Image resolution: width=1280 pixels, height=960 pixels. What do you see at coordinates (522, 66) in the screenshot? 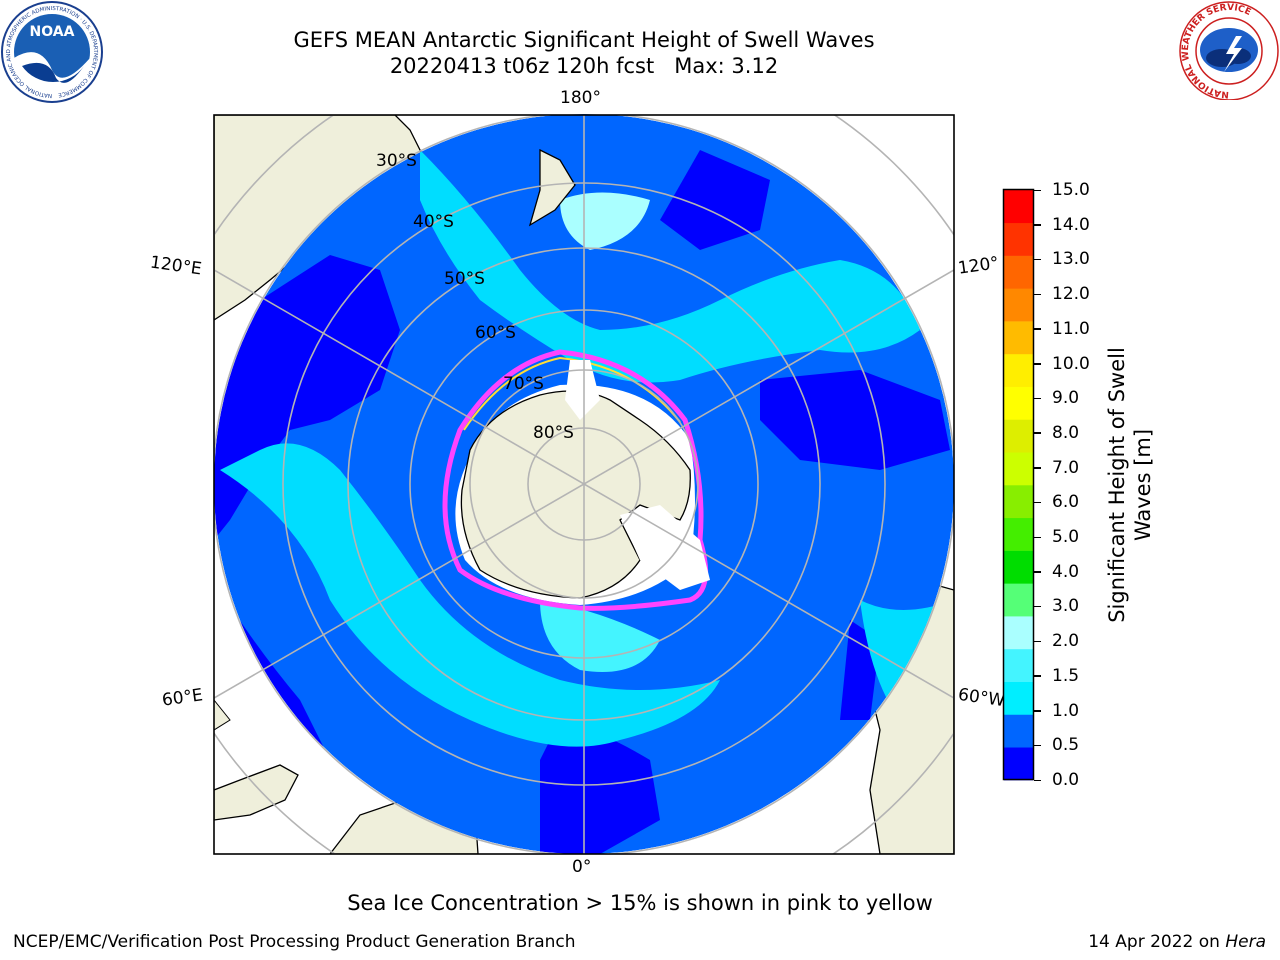
I see `run-label: 20220413 t06z 120h fcst` at bounding box center [522, 66].